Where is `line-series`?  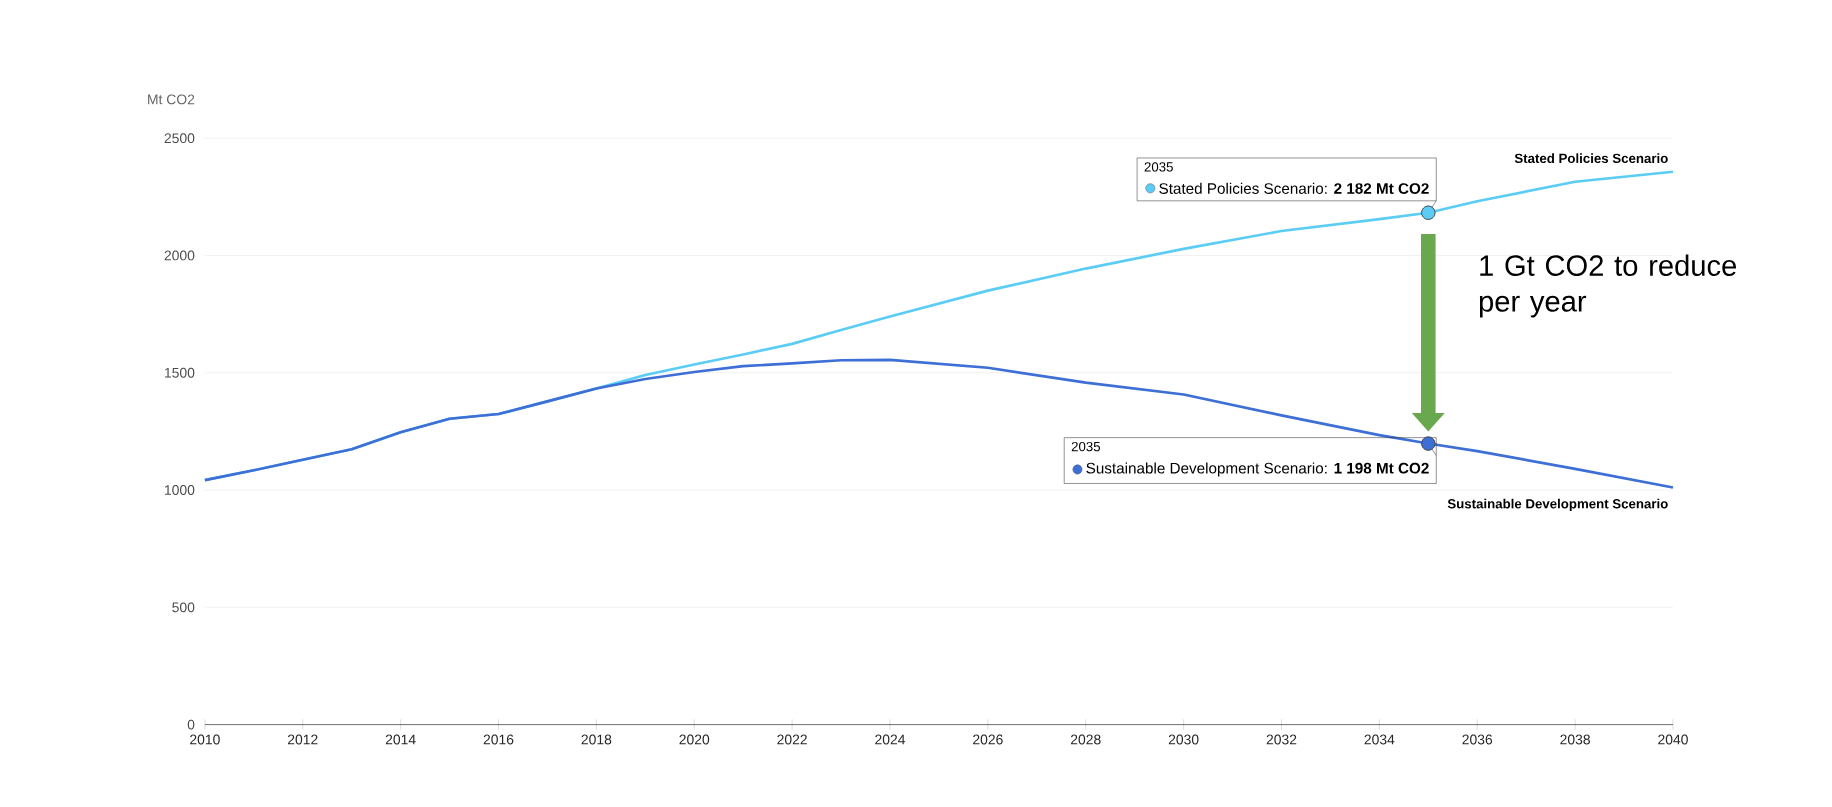 line-series is located at coordinates (939, 423).